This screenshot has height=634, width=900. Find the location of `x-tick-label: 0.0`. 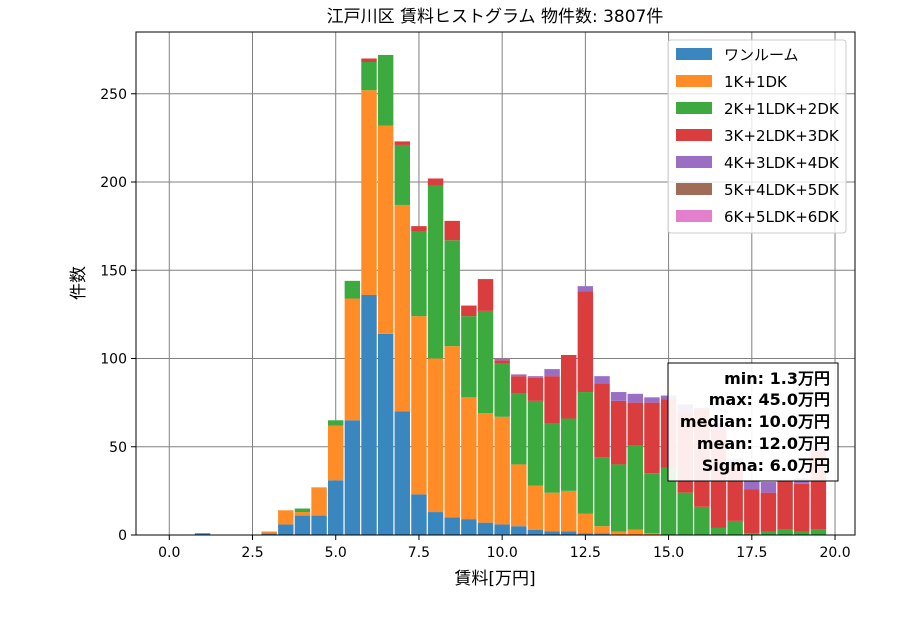

x-tick-label: 0.0 is located at coordinates (169, 553).